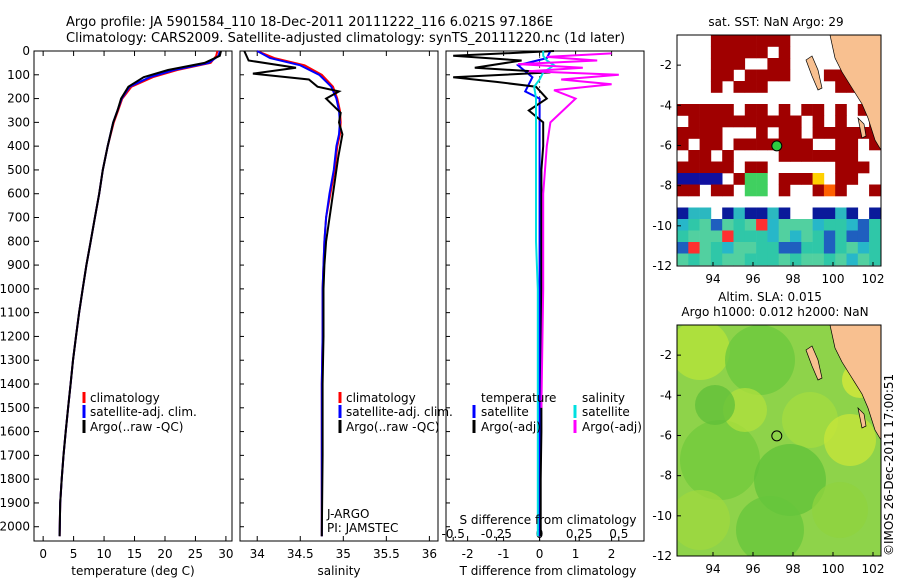 The image size is (900, 580). Describe the element at coordinates (666, 186) in the screenshot. I see `map-y-tick-label: -8` at that location.